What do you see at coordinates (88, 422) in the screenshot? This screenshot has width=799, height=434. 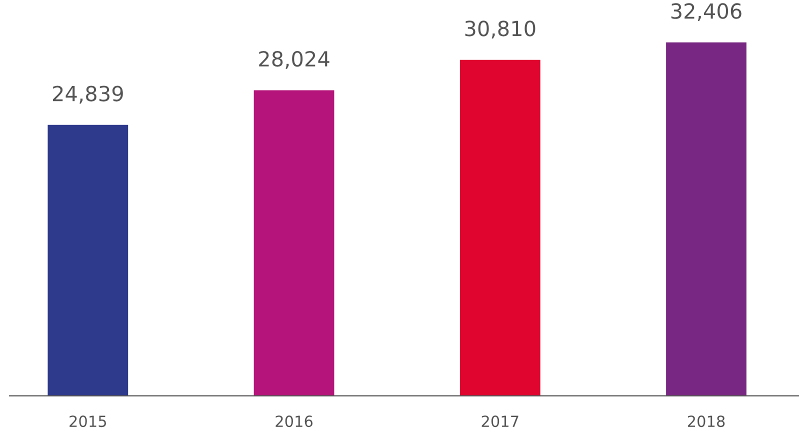 I see `x-tick-label: 2015` at bounding box center [88, 422].